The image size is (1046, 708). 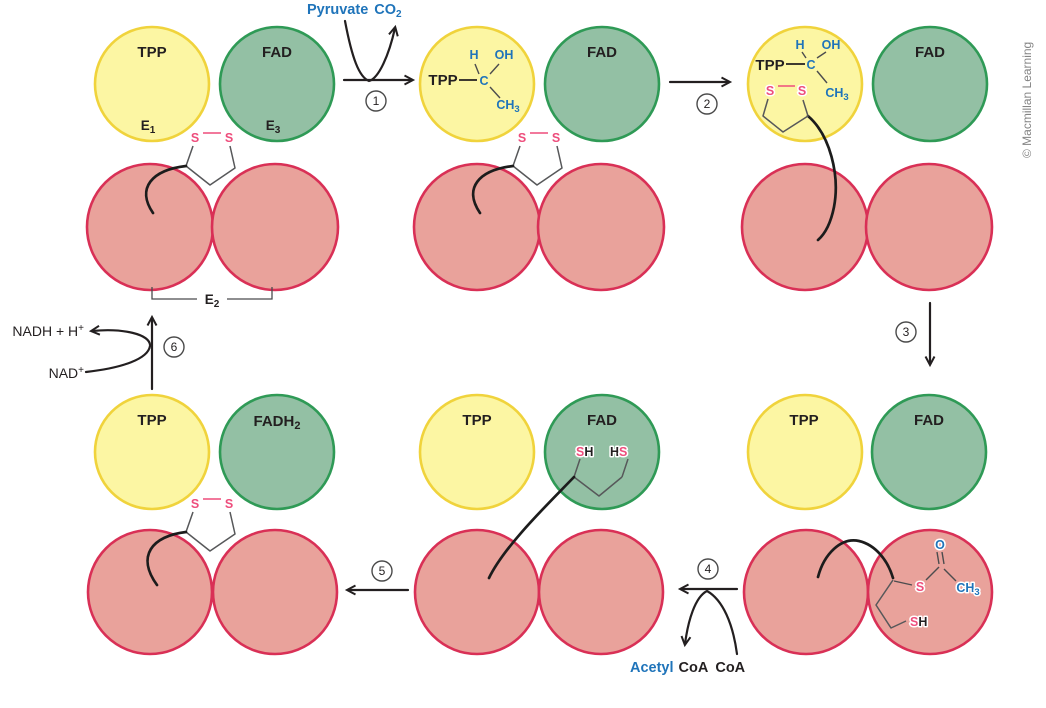 What do you see at coordinates (148, 127) in the screenshot?
I see `e1-label: E1` at bounding box center [148, 127].